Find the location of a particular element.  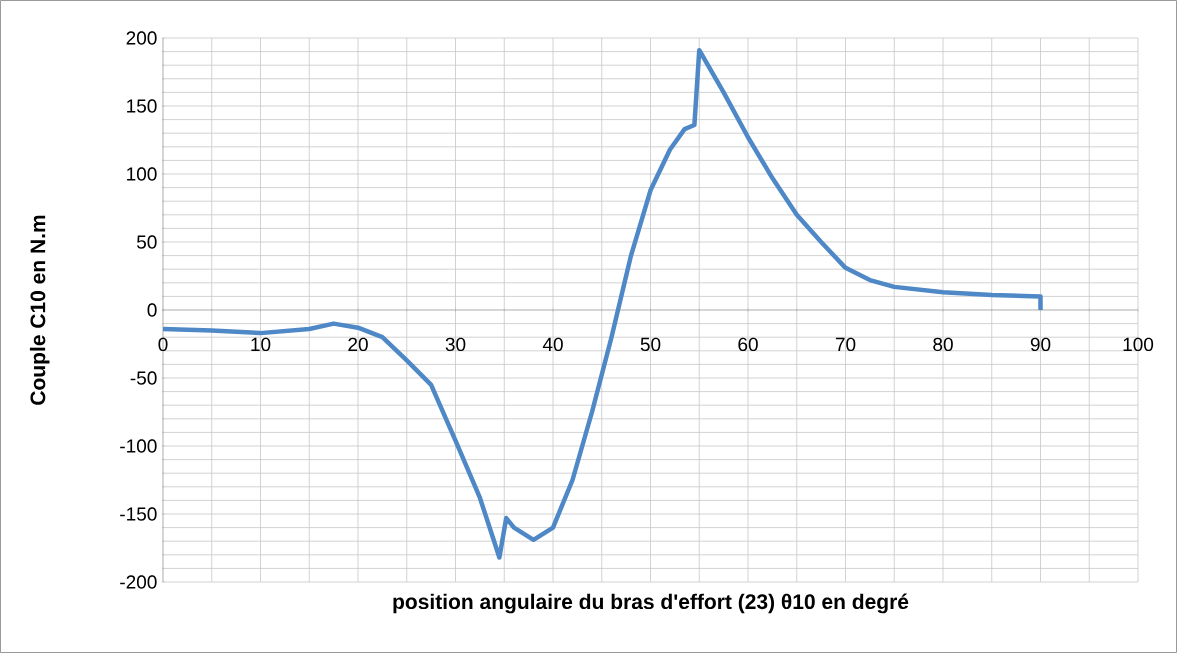

x-axis-title: position angulaire du bras d'effort (23) θ10 en degré is located at coordinates (651, 603).